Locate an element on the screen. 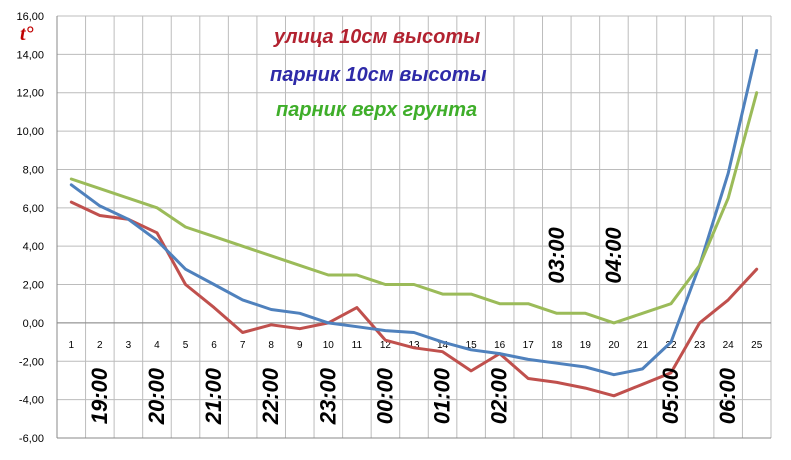 This screenshot has width=791, height=460. x-tick-label: 18 is located at coordinates (557, 345).